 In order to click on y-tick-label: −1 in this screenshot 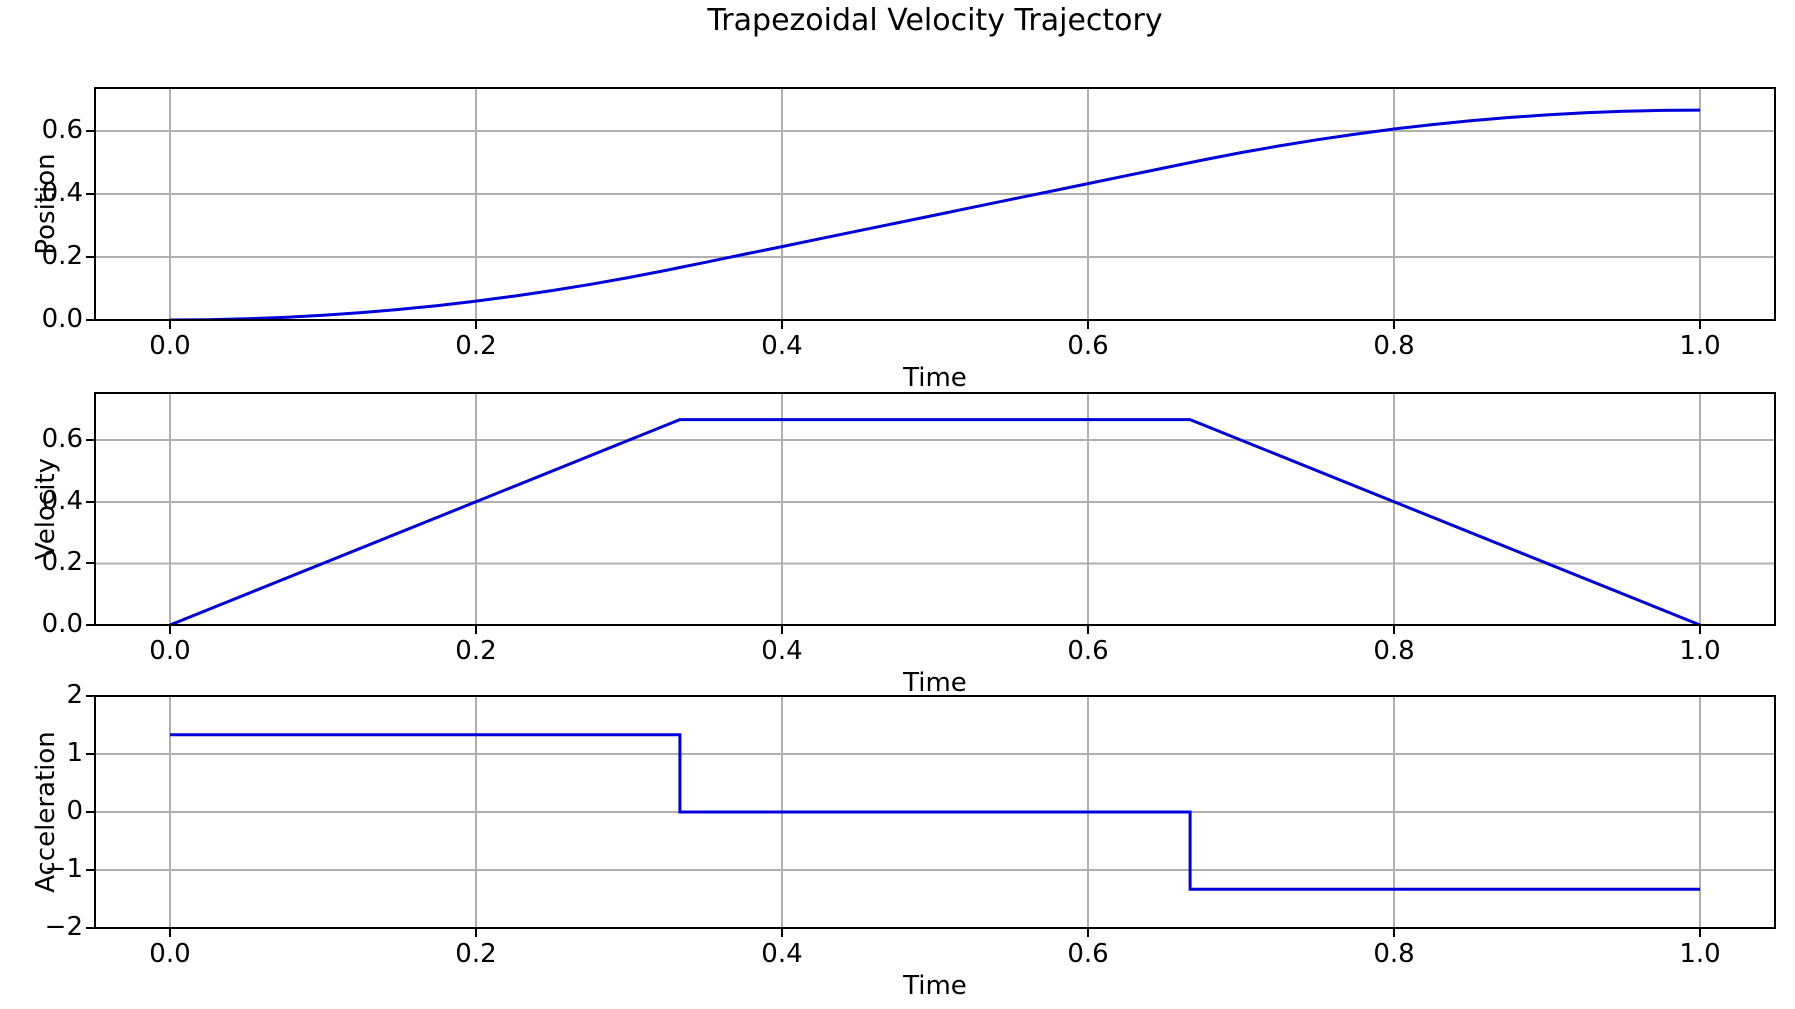, I will do `click(63, 869)`.